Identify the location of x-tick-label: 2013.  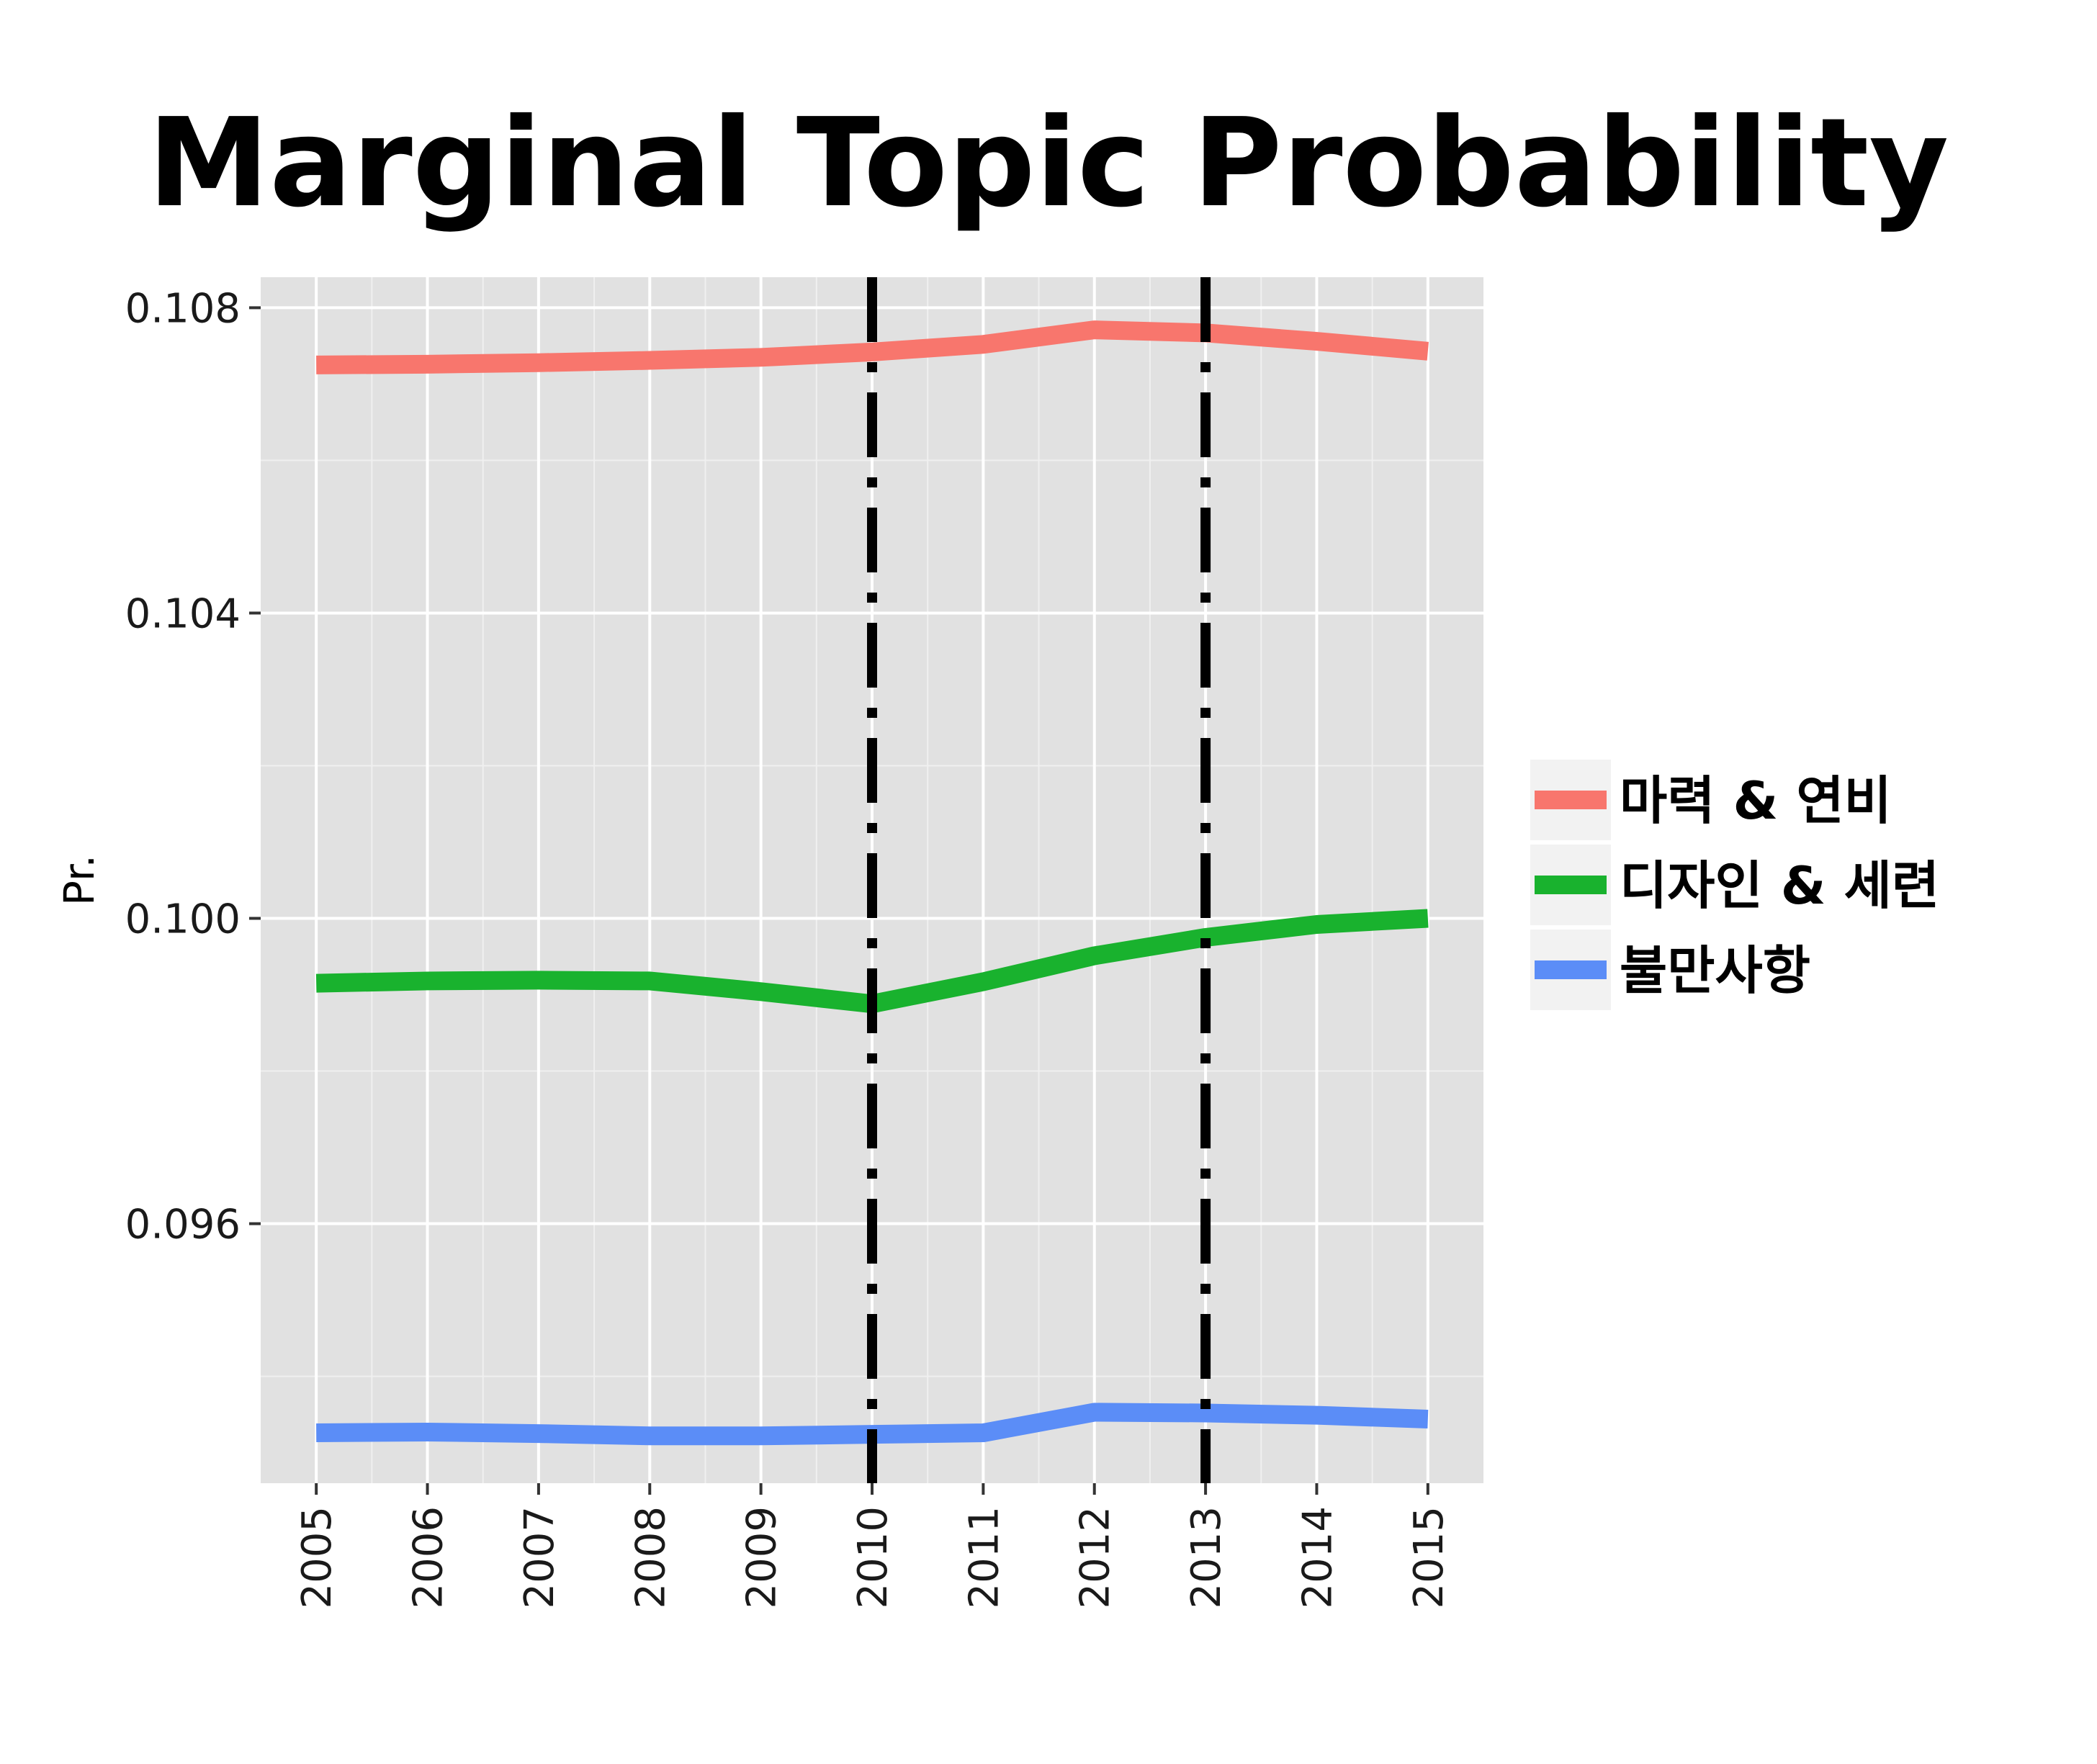
(1206, 1557).